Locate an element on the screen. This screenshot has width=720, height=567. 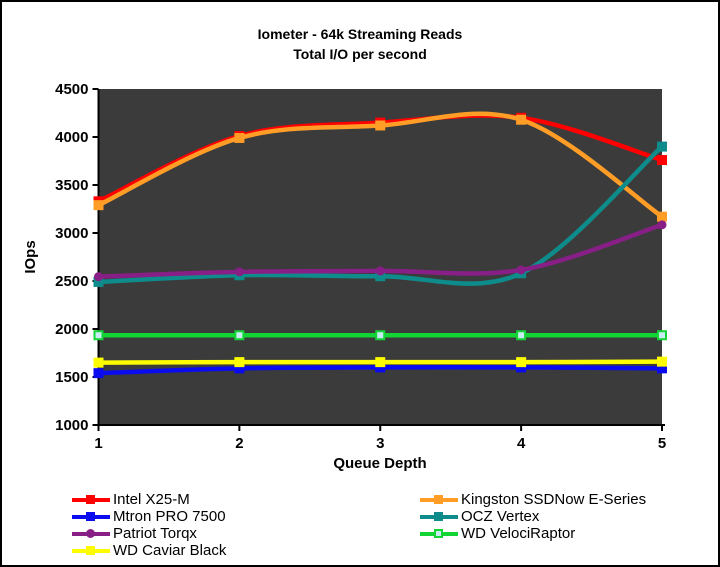
x-axis-title: Queue Depth is located at coordinates (380, 463).